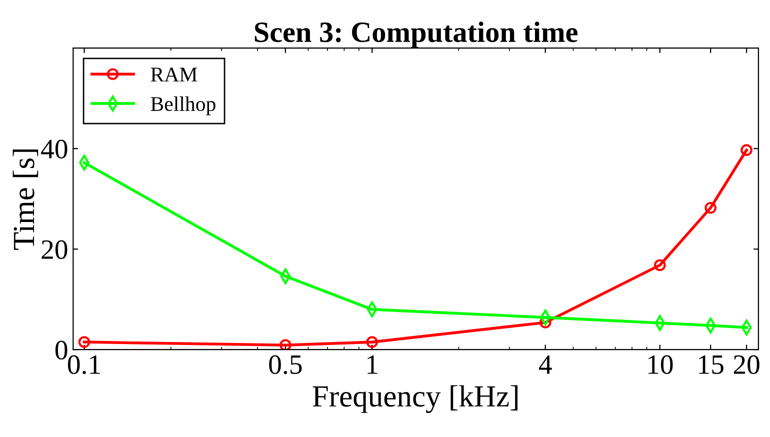  Describe the element at coordinates (61, 350) in the screenshot. I see `y-tick-label: 0` at that location.